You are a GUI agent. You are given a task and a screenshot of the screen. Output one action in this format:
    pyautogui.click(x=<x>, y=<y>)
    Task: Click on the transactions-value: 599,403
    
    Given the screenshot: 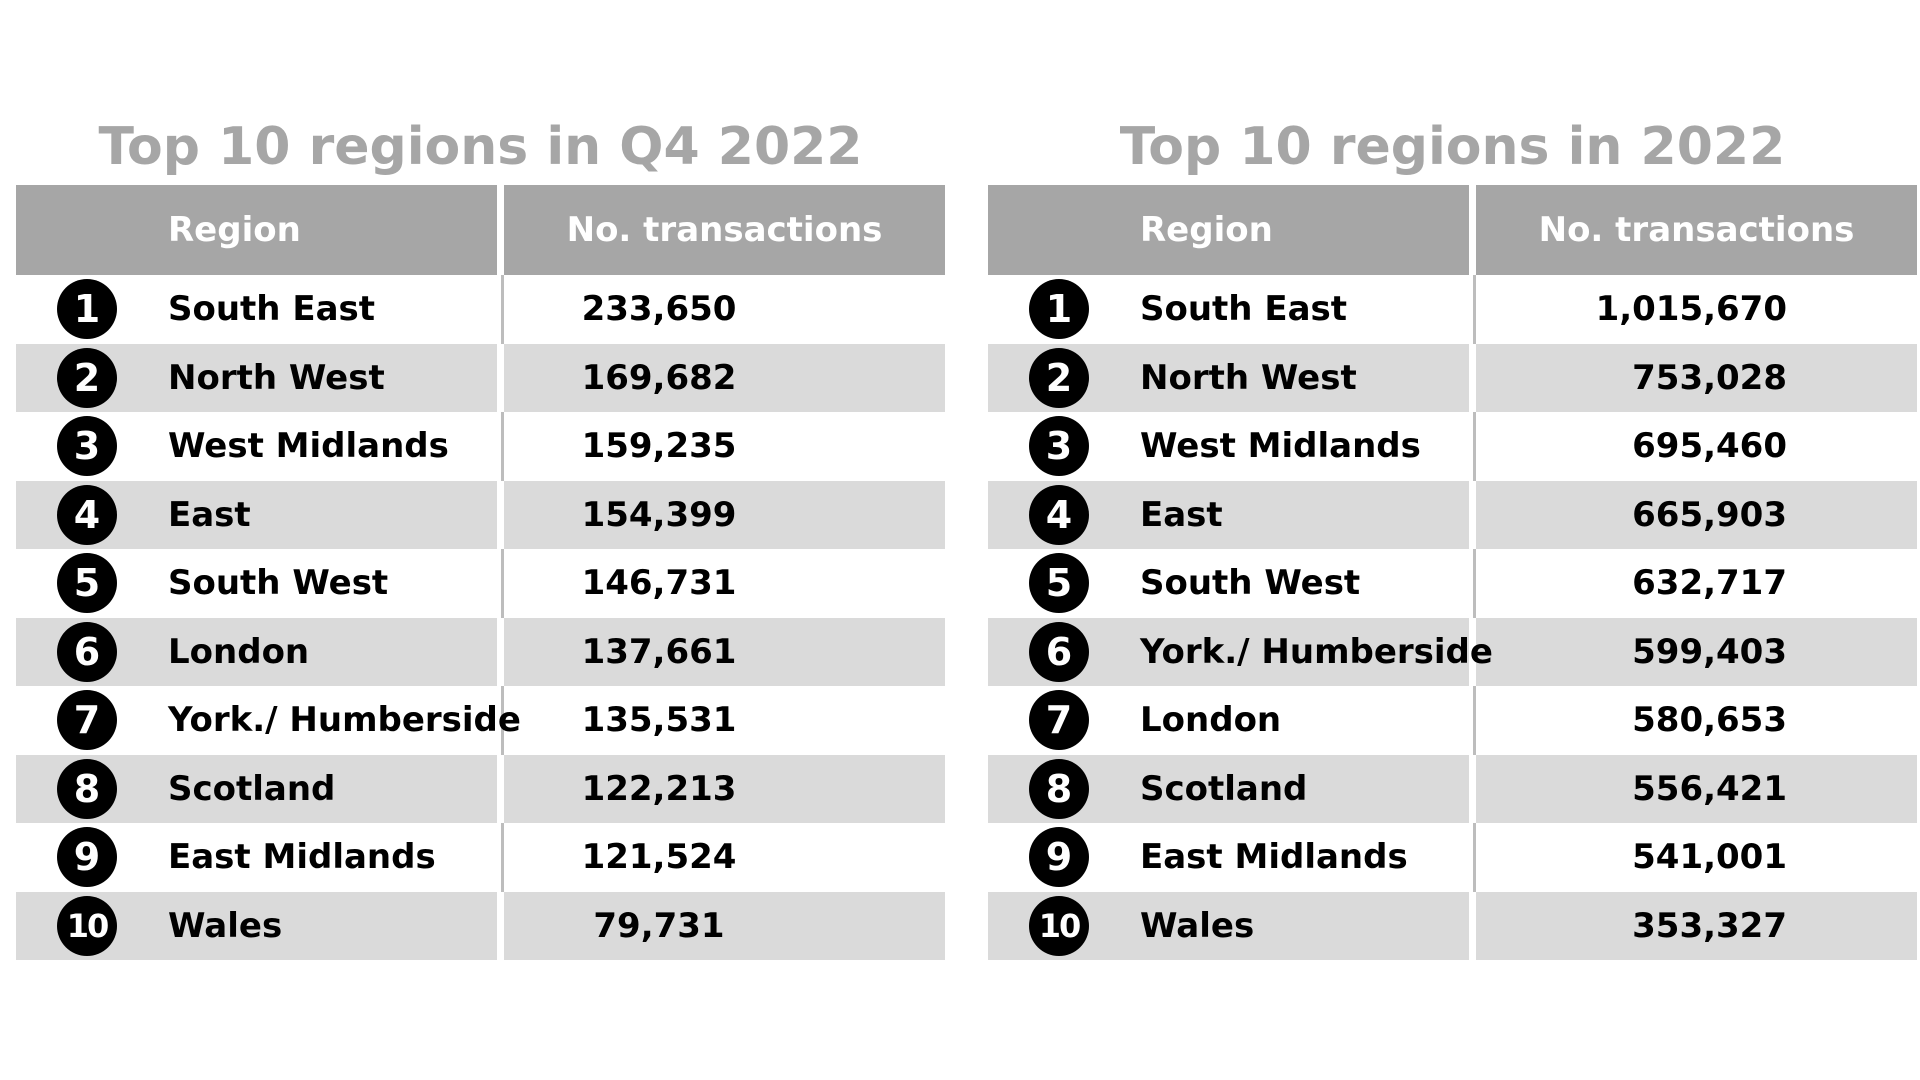 What is the action you would take?
    pyautogui.click(x=1709, y=651)
    